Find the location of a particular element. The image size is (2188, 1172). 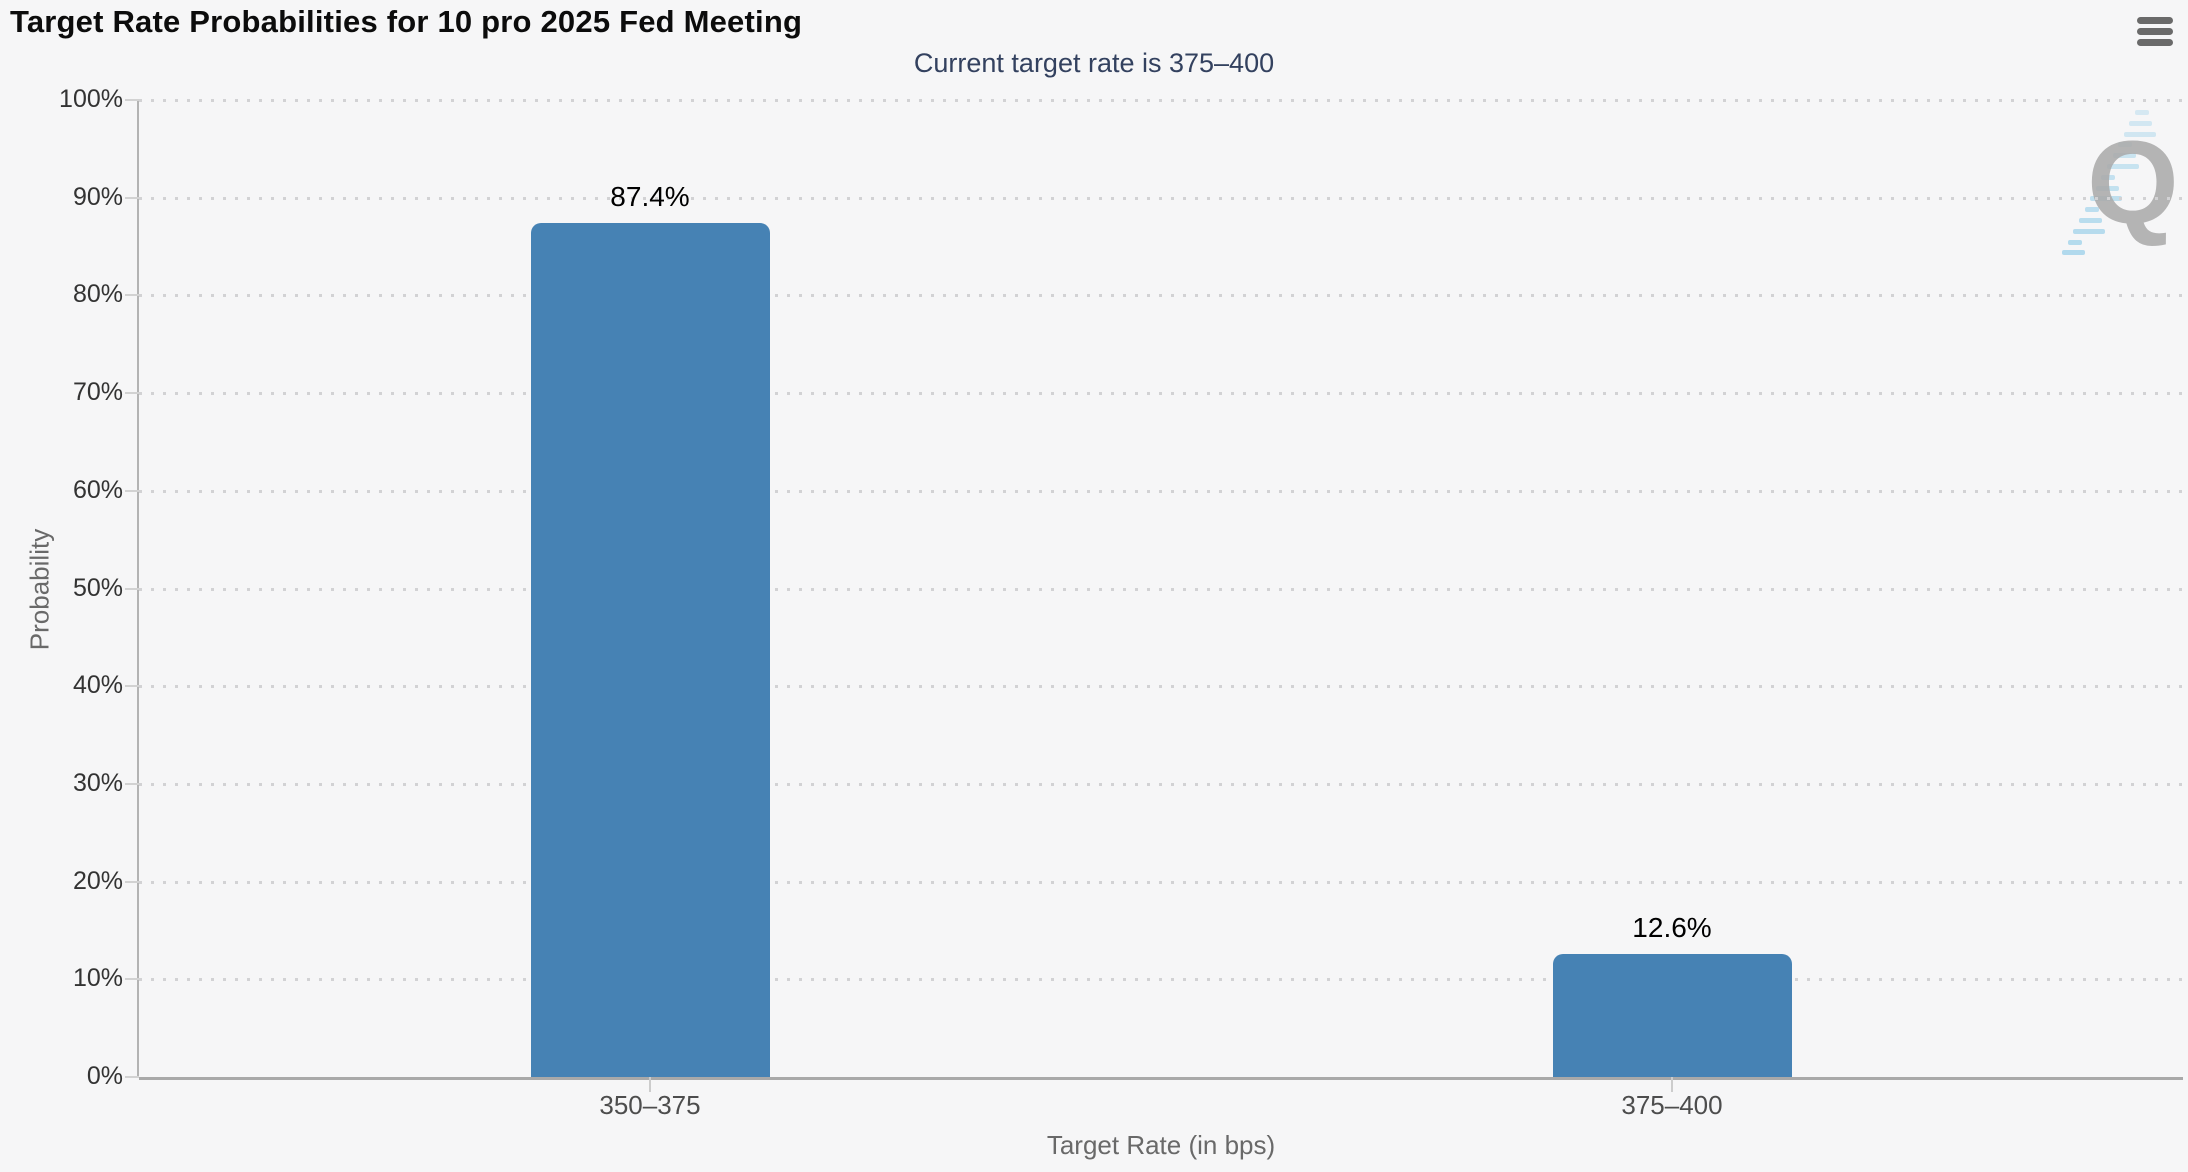

y-axis-tick-label: 100% is located at coordinates (91, 99).